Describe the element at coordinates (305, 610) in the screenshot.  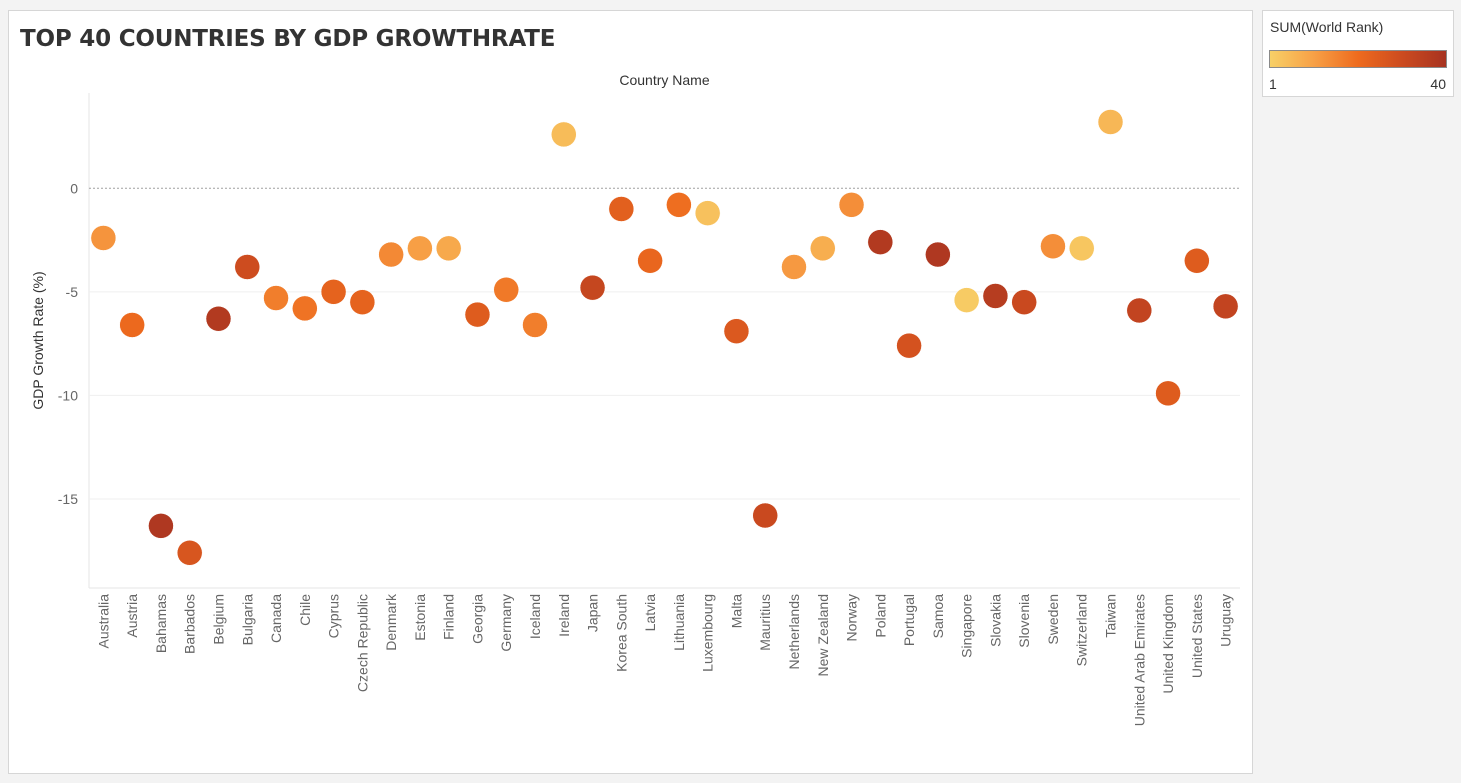
I see `x-tick-label: Chile` at that location.